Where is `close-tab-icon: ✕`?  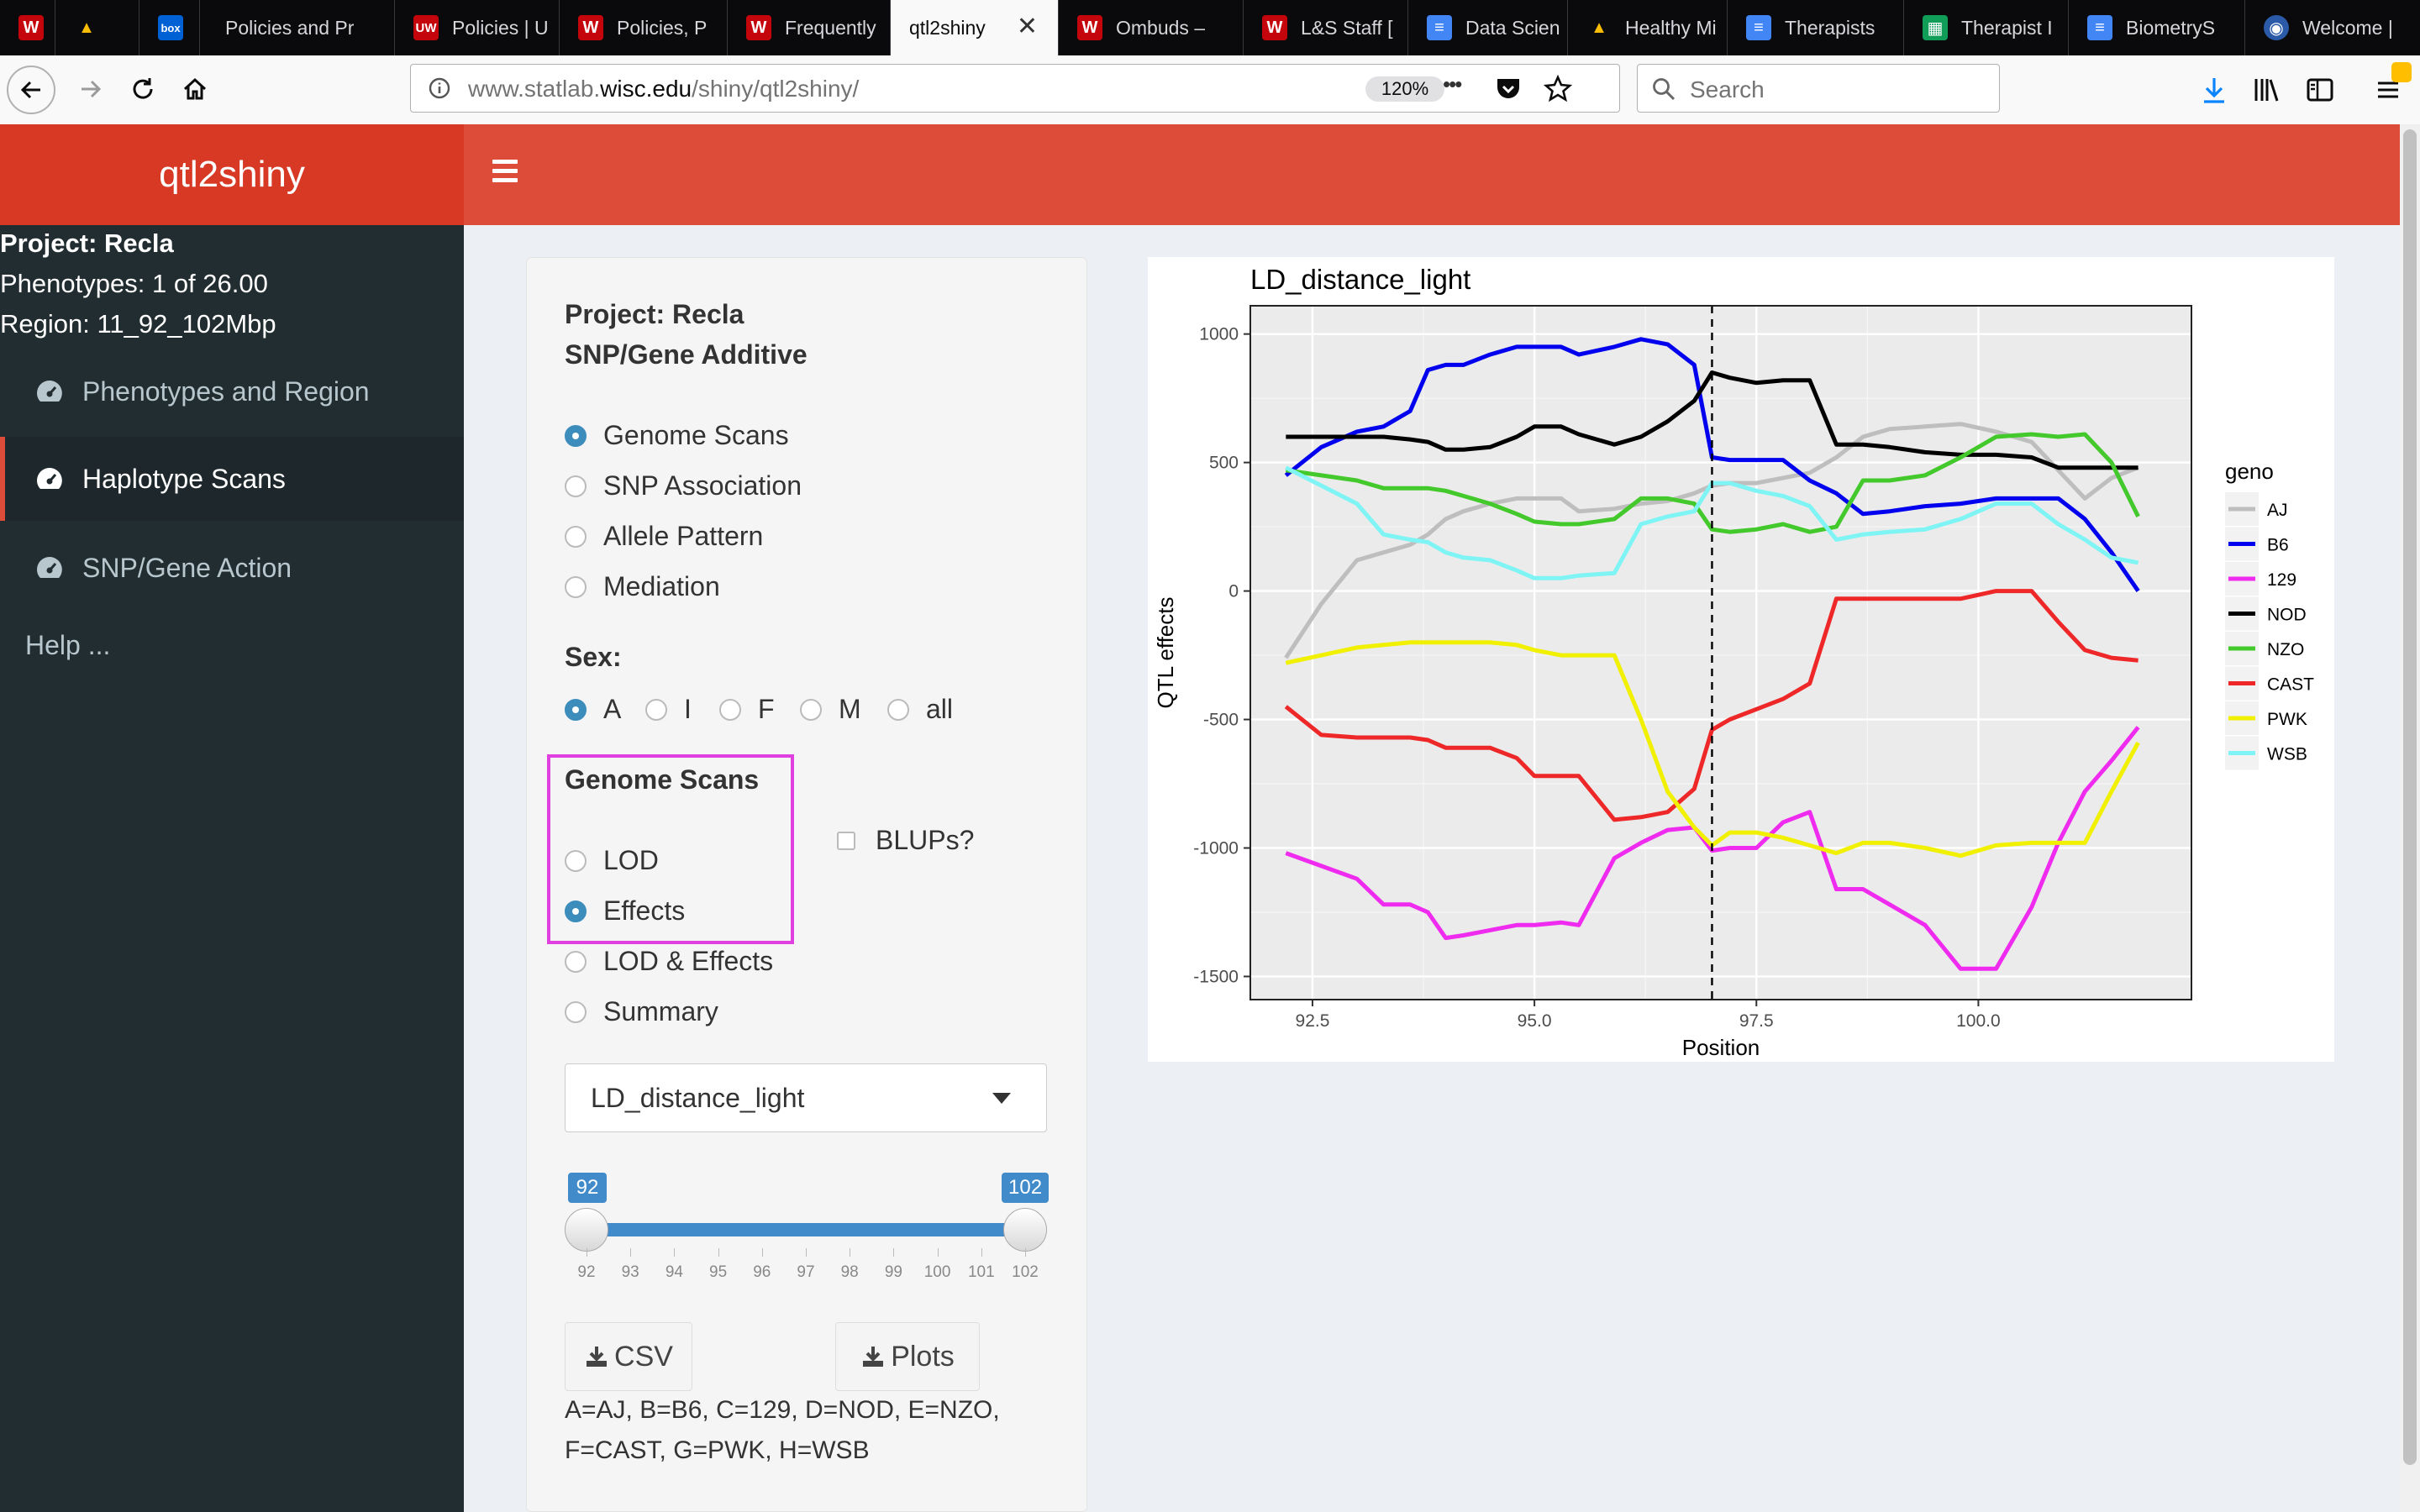
close-tab-icon: ✕ is located at coordinates (1027, 26).